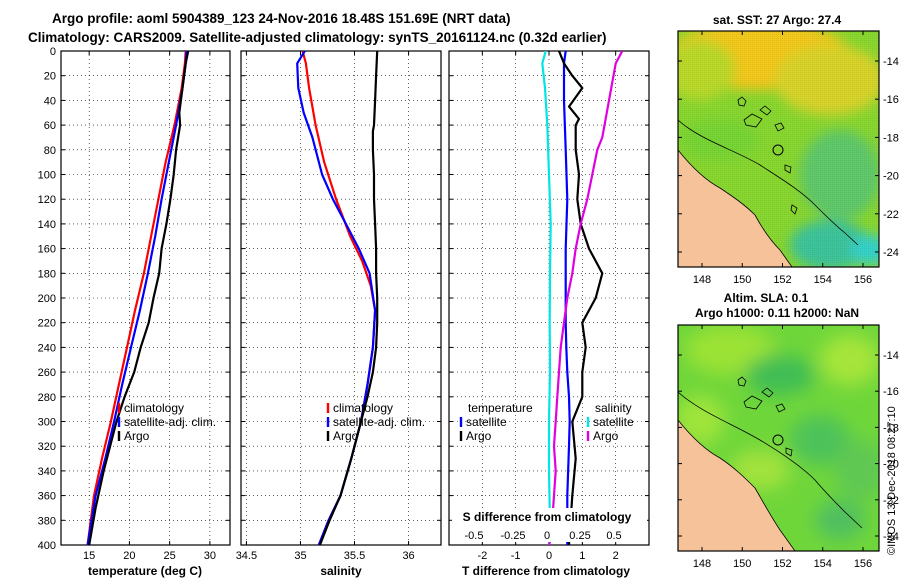 This screenshot has width=900, height=580. Describe the element at coordinates (47, 373) in the screenshot. I see `y-tick-label: 260` at that location.